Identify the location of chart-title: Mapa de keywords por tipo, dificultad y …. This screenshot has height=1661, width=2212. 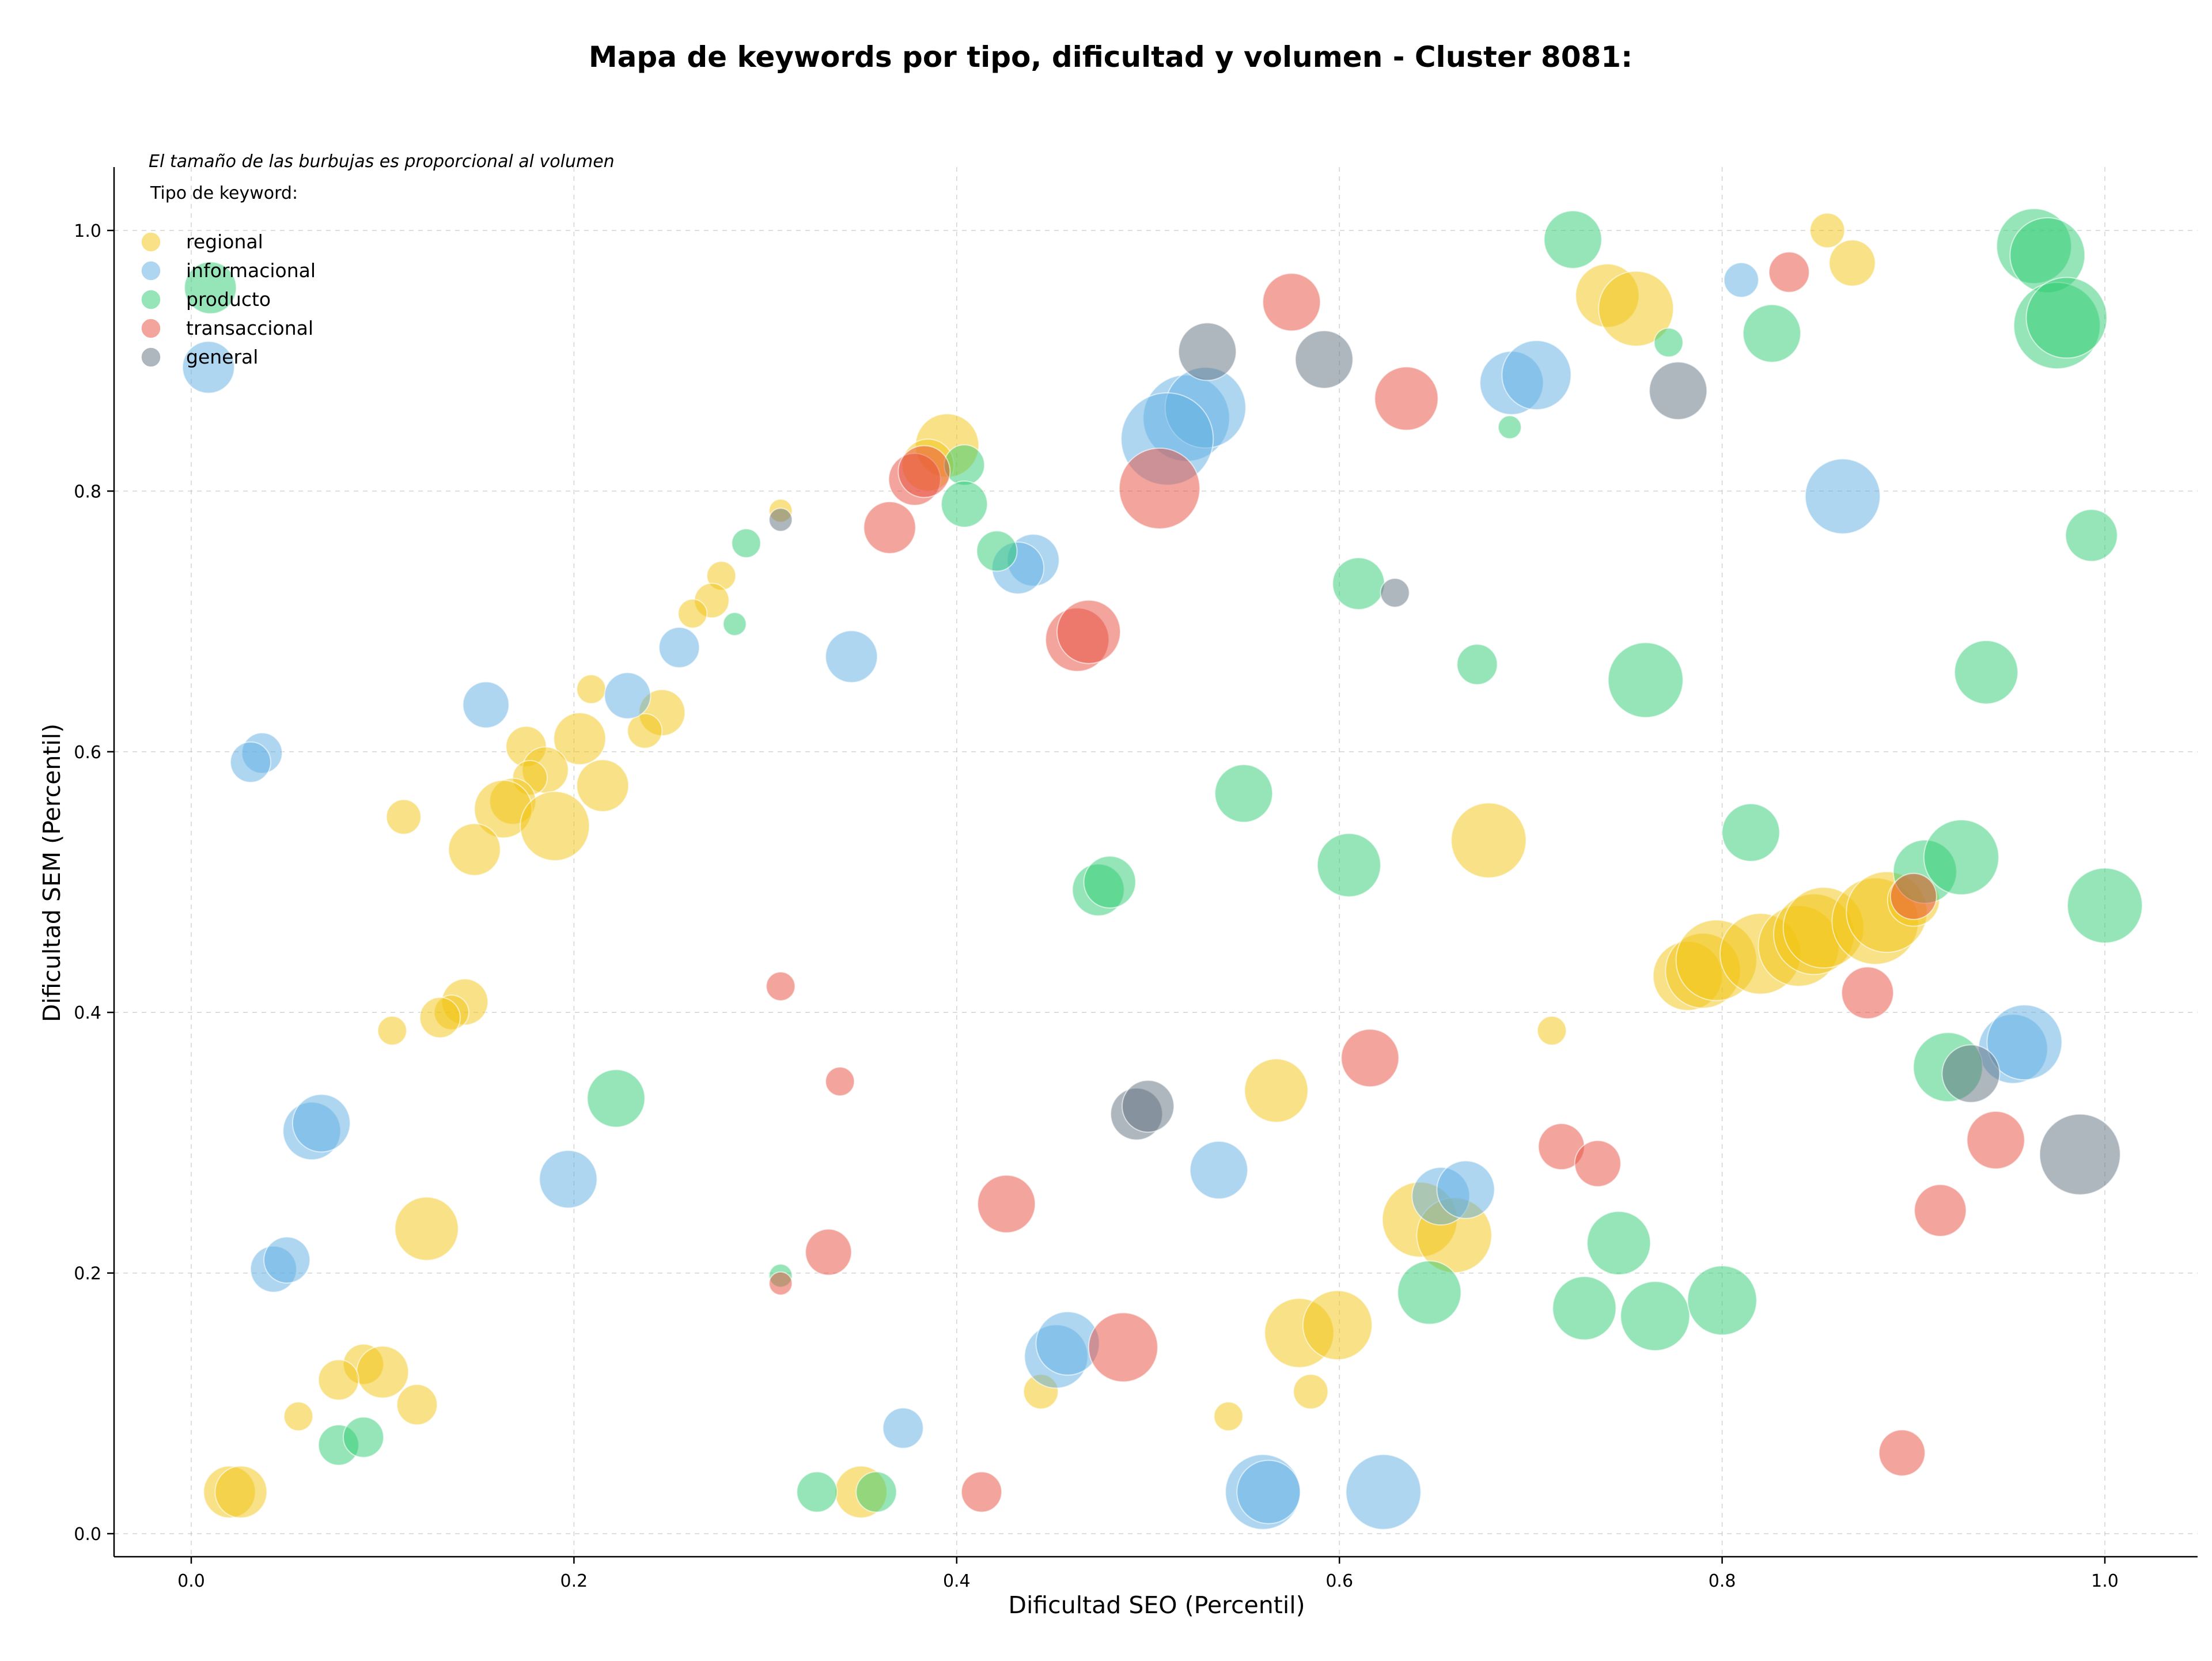
(1111, 57).